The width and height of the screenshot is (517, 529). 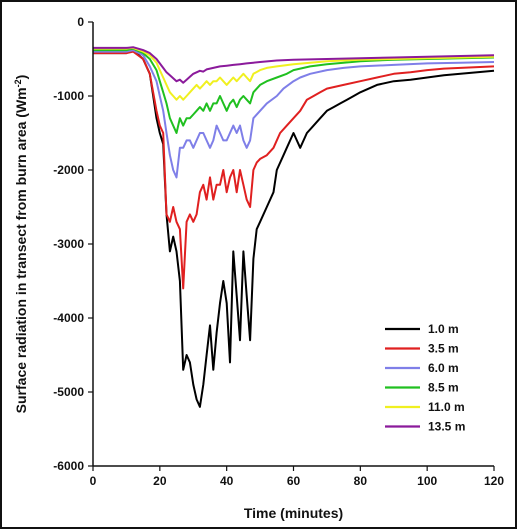 I want to click on legend-label: 8.5 m, so click(x=443, y=388).